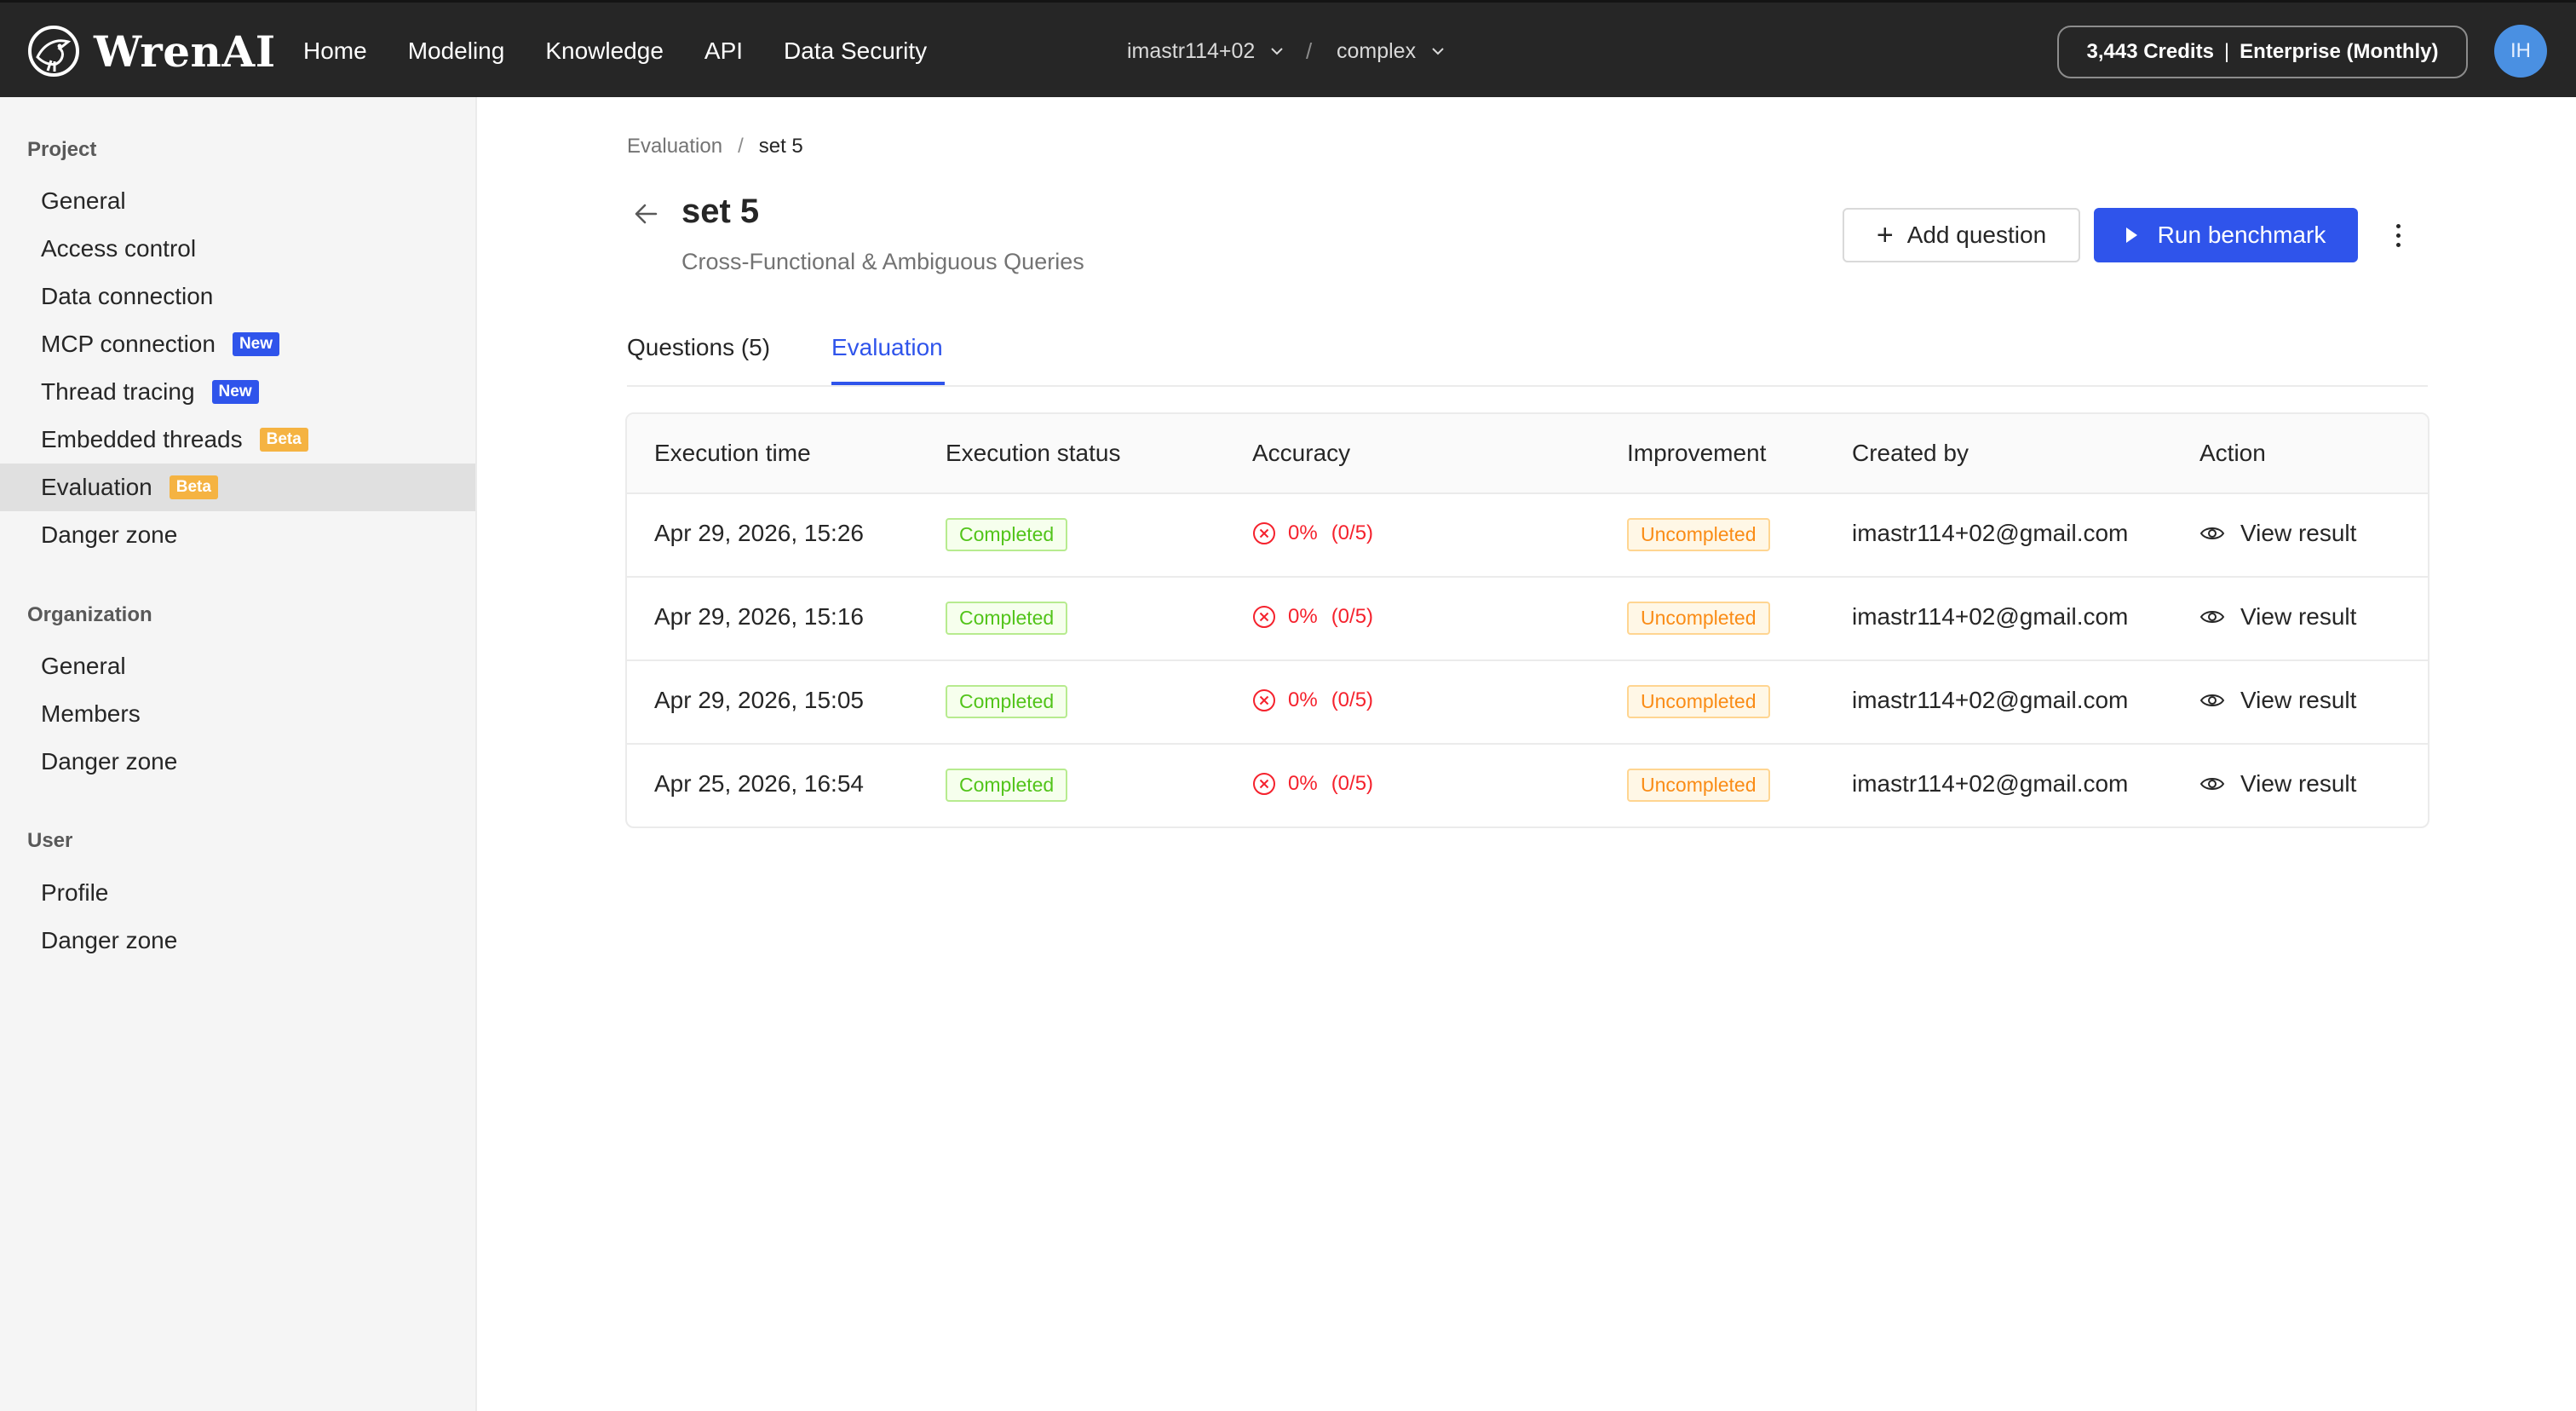  I want to click on active-tab-indicator, so click(888, 383).